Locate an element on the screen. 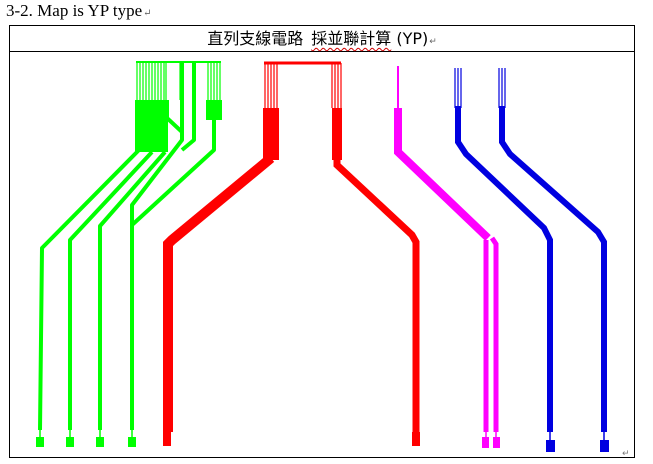  blue-left-comb is located at coordinates (458, 88).